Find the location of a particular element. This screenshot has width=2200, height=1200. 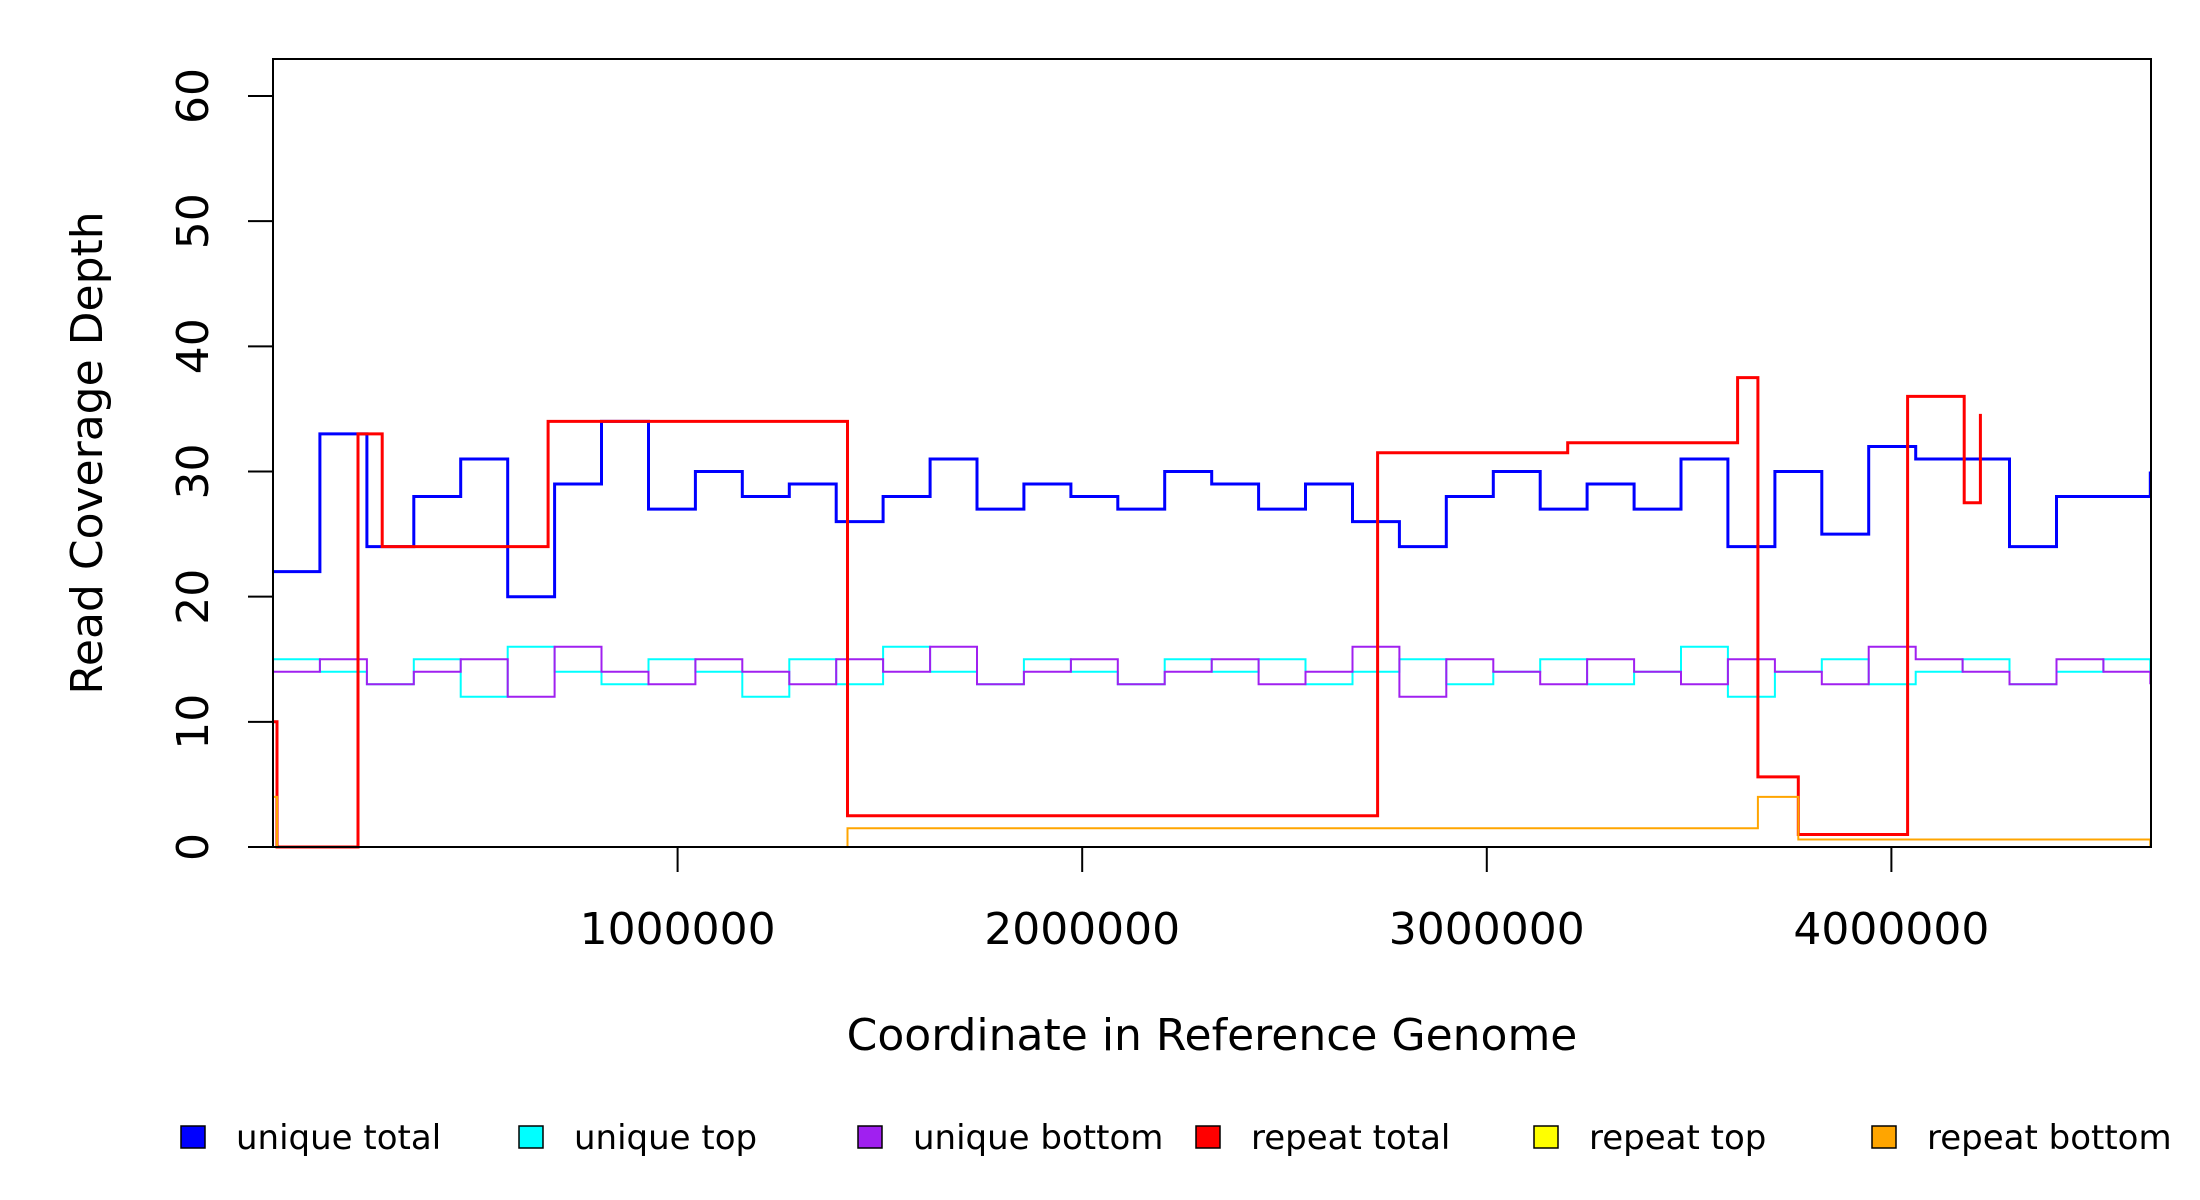

legend-swatch-unique-total is located at coordinates (193, 1137).